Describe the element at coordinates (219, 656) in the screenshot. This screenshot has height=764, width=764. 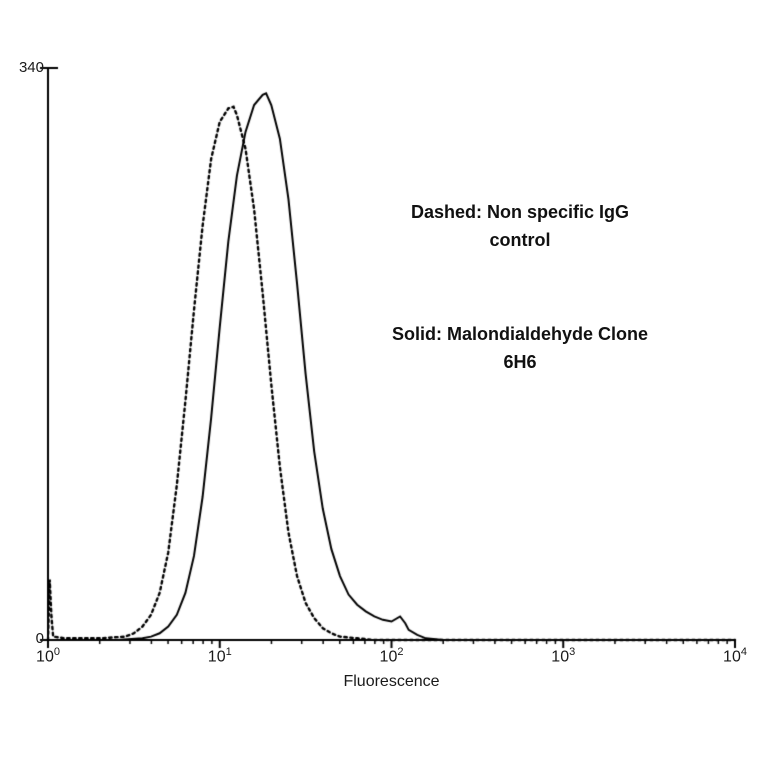
I see `x-tick-label: 10¹` at that location.